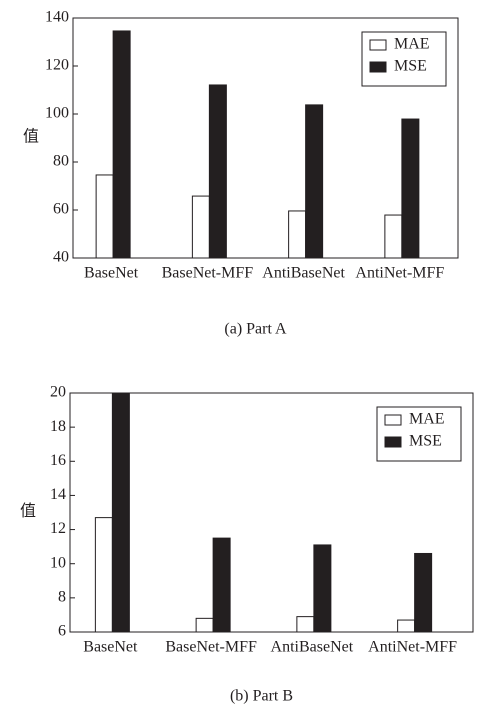 The width and height of the screenshot is (498, 722). I want to click on y-tick-label: 80, so click(61, 161).